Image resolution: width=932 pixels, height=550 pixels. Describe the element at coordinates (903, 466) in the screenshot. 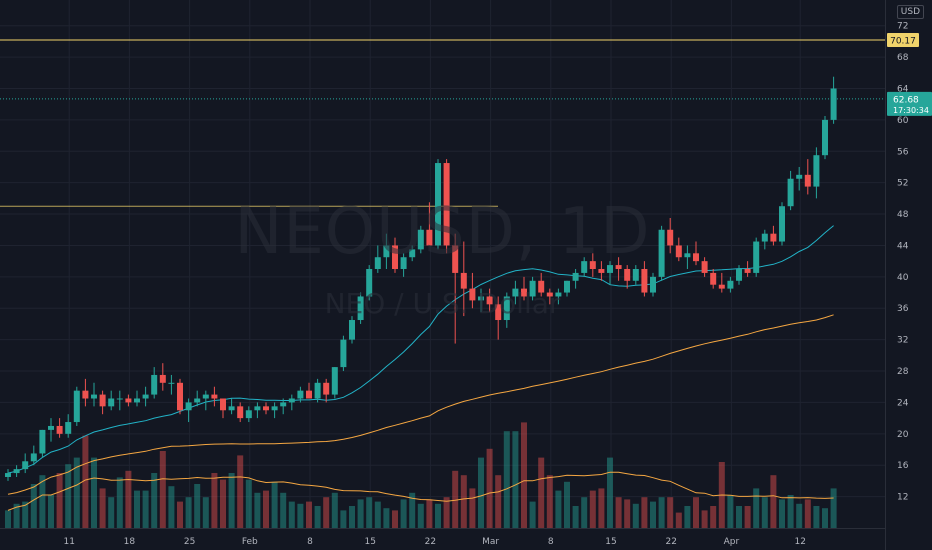

I see `price-tick-label: 16` at that location.